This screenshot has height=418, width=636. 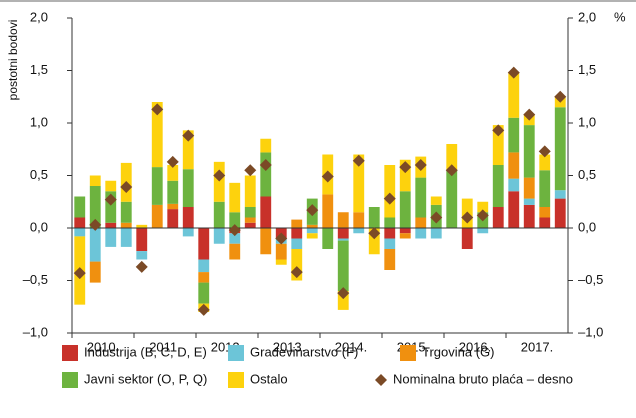 I want to click on y2-tick-label: 0,0, so click(x=587, y=226).